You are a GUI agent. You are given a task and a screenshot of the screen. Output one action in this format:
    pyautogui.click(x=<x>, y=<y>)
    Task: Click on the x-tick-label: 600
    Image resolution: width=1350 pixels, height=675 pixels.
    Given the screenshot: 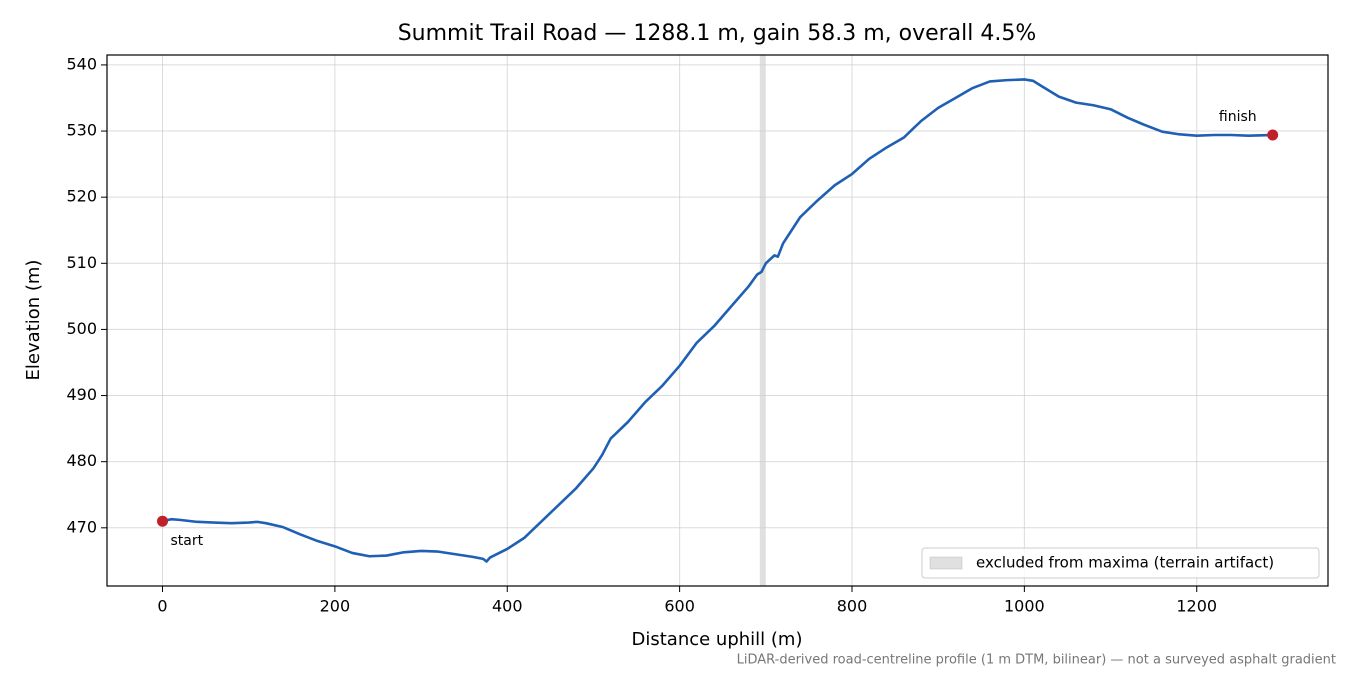 What is the action you would take?
    pyautogui.click(x=679, y=606)
    